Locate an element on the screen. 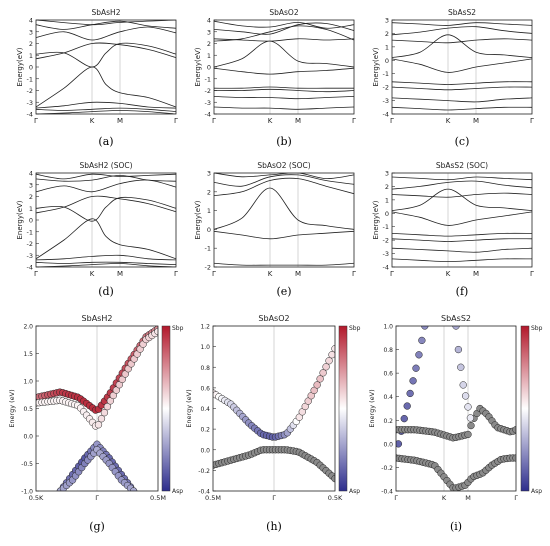  panel-caption: (d) is located at coordinates (106, 291).